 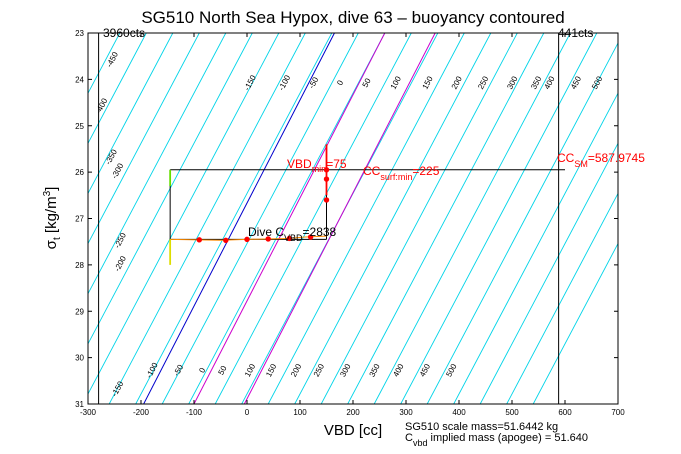 What do you see at coordinates (79, 311) in the screenshot?
I see `y-tick-label: 29` at bounding box center [79, 311].